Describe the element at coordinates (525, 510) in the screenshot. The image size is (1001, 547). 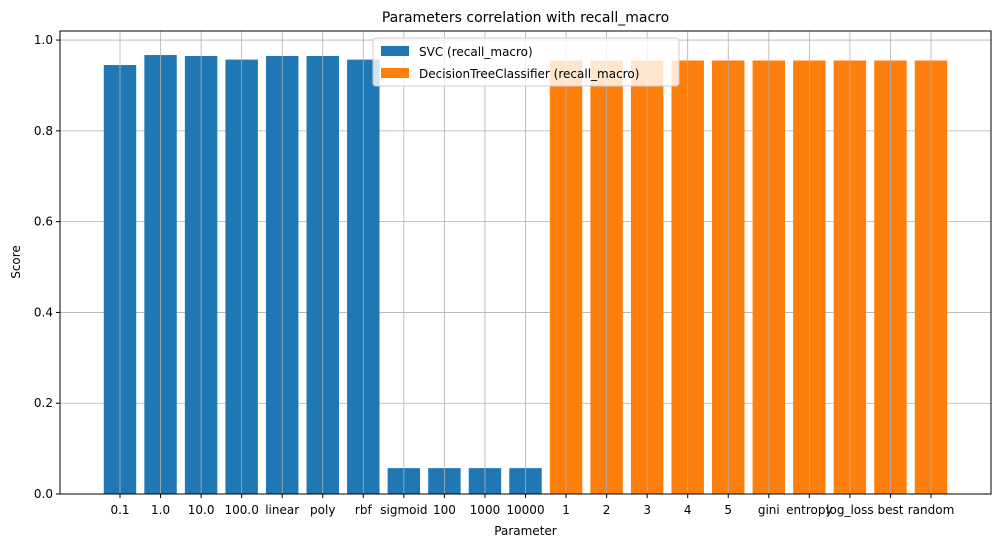
I see `x-tick-label: 10000` at that location.